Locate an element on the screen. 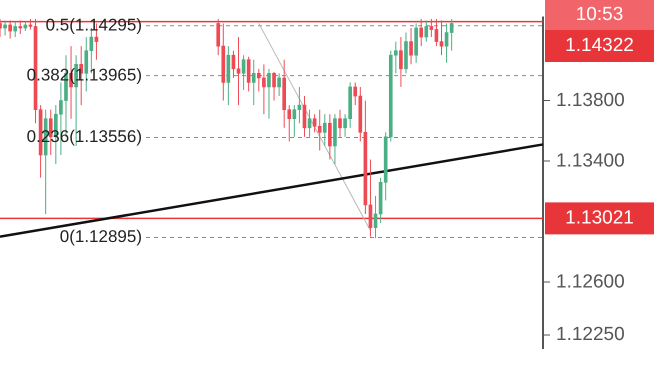 The width and height of the screenshot is (654, 366). y-tick-label: 1.12600 is located at coordinates (590, 281).